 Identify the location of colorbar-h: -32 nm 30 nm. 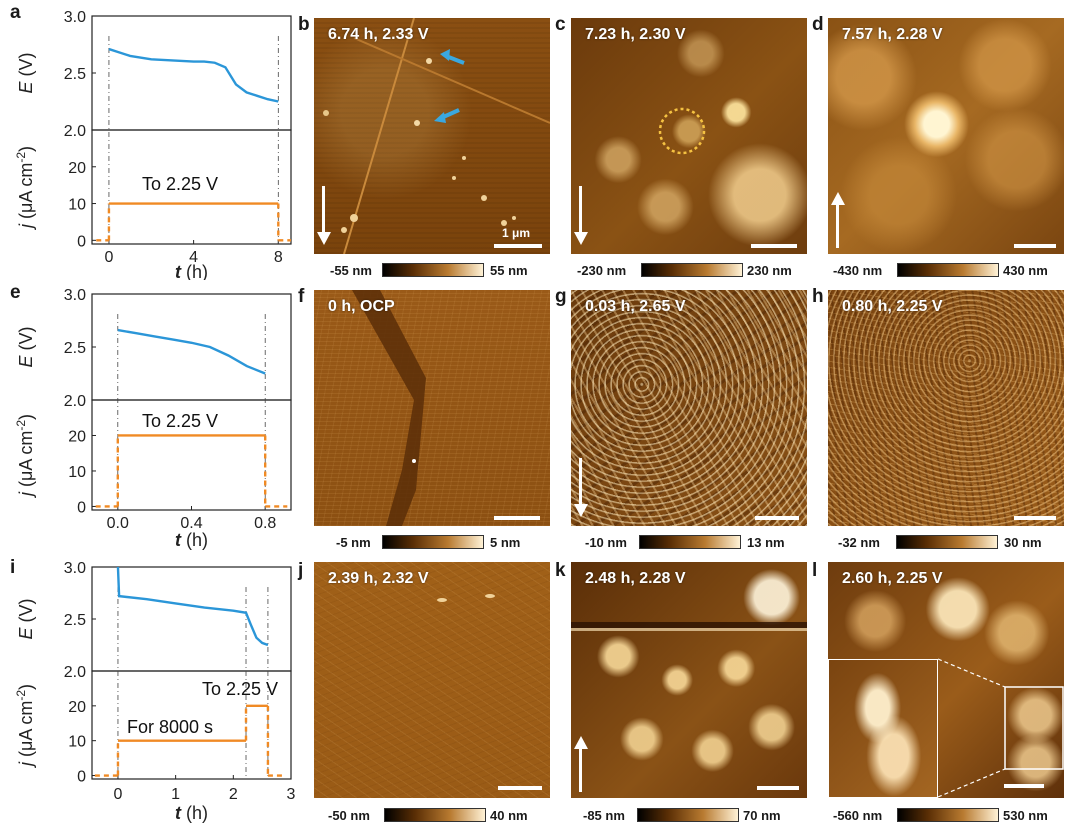
(953, 544).